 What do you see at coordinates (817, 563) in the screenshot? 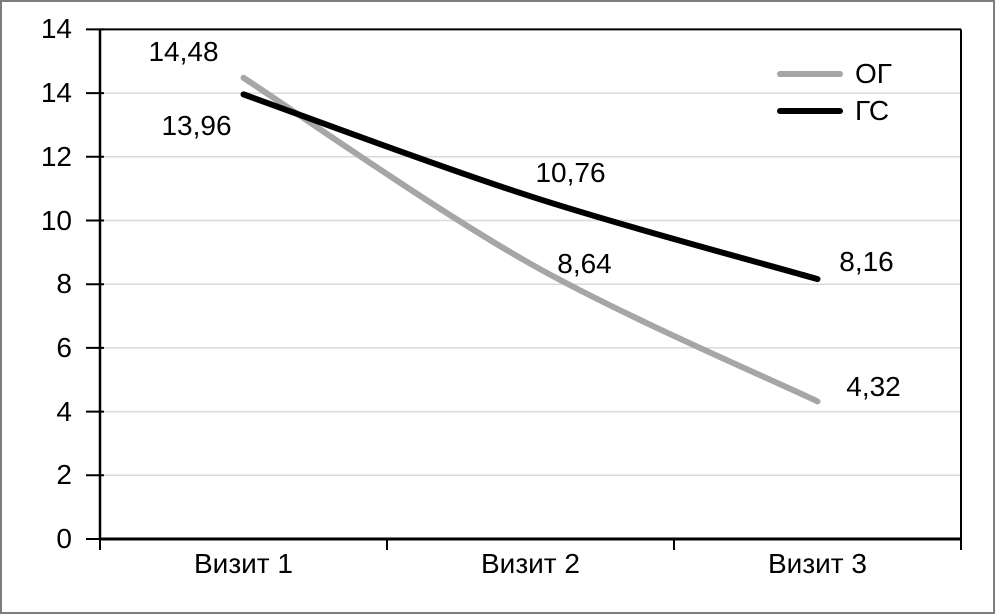
I see `x-category-label: Визит 3` at bounding box center [817, 563].